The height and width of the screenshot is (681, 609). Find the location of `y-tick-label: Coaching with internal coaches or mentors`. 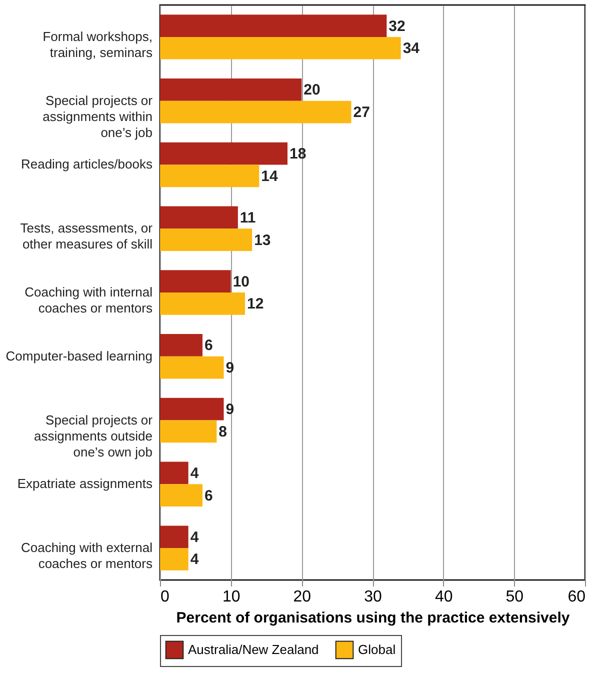

y-tick-label: Coaching with internal coaches or mentors is located at coordinates (88, 300).